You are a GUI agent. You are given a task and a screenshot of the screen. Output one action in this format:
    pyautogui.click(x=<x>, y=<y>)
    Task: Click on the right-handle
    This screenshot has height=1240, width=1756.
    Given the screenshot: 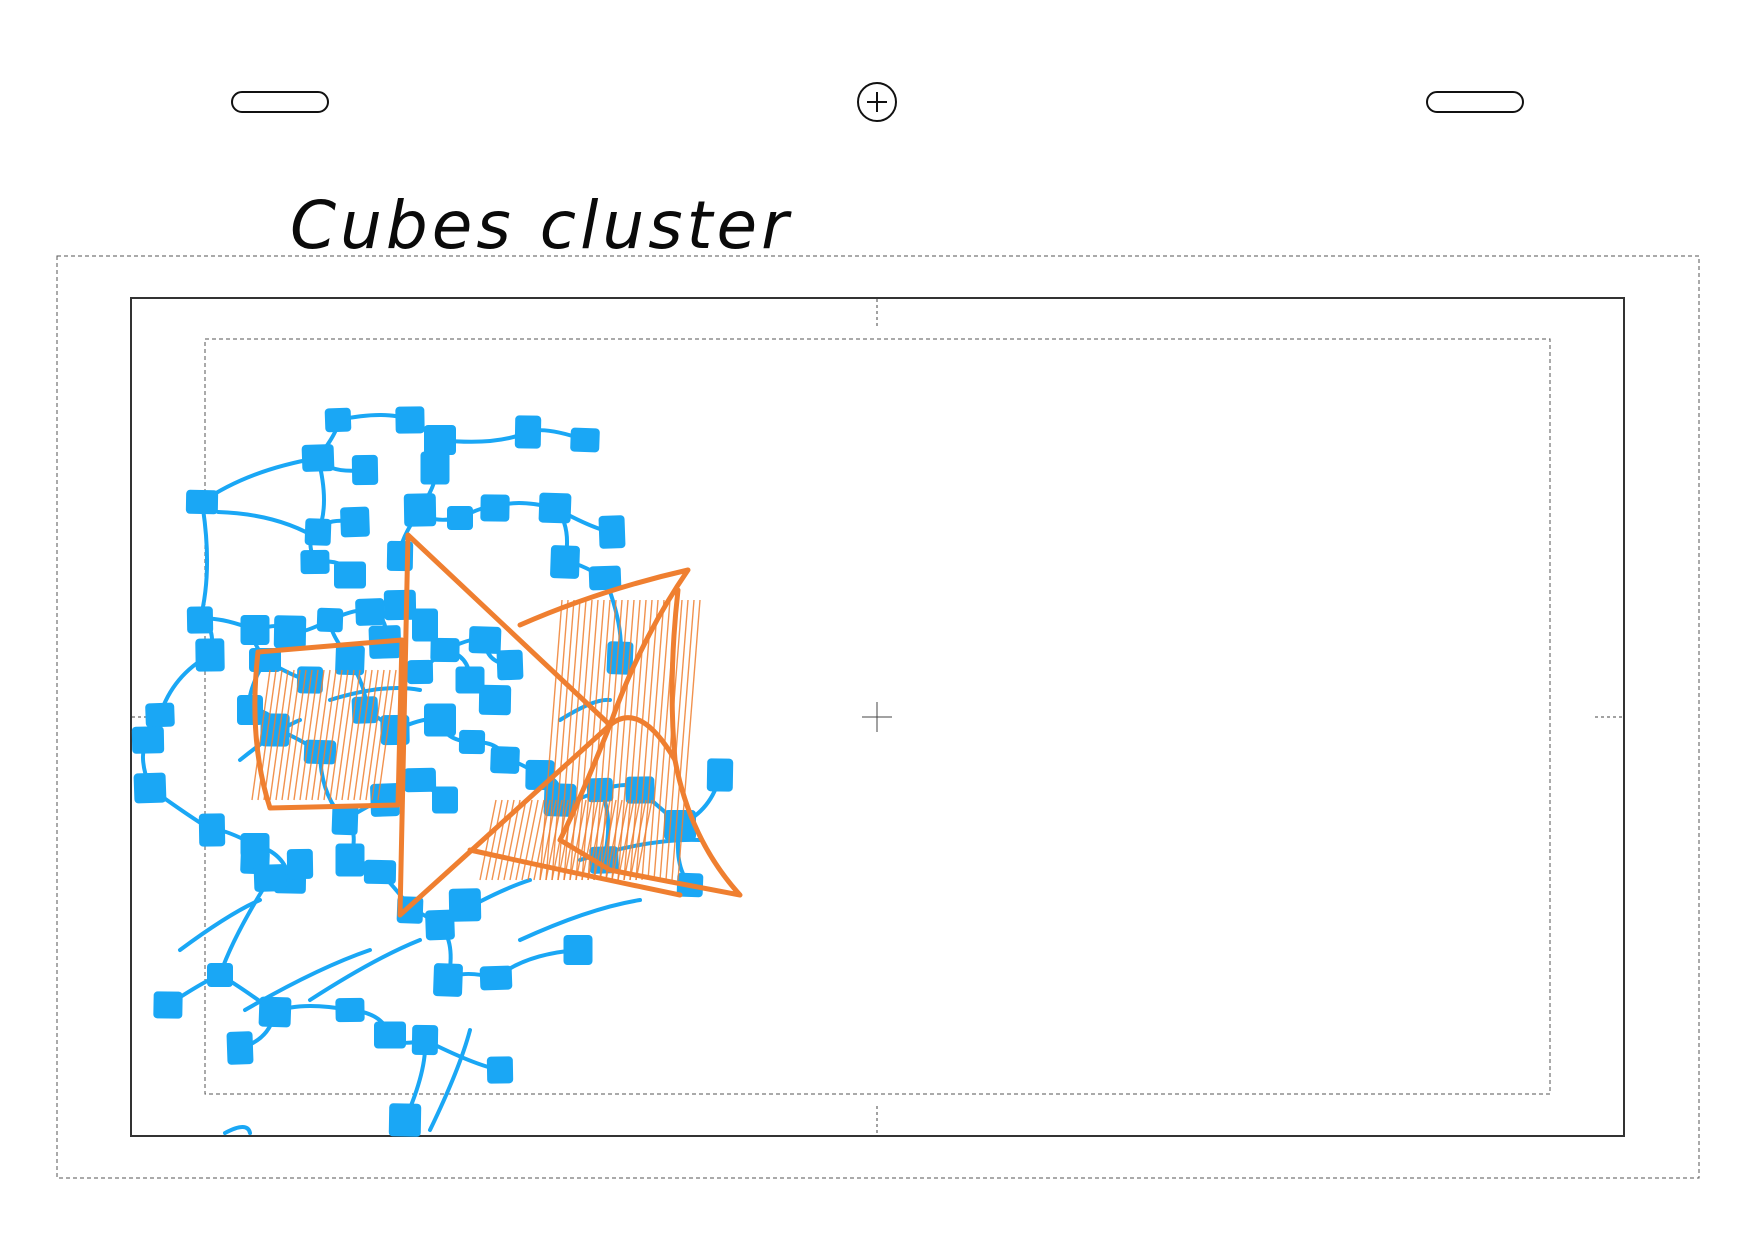 What is the action you would take?
    pyautogui.click(x=1475, y=102)
    